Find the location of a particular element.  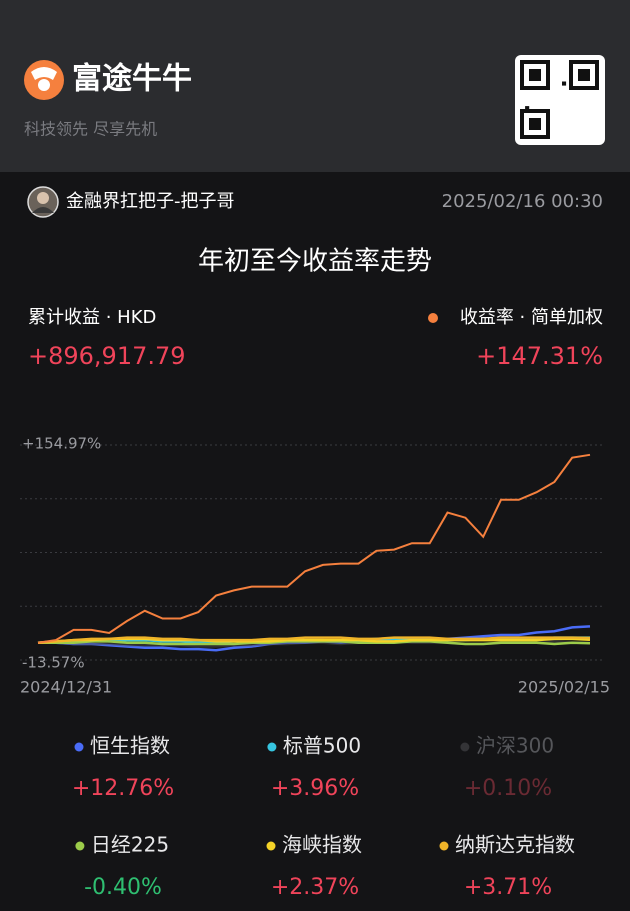

slogan: 科技领先 尽享先机 is located at coordinates (90, 129).